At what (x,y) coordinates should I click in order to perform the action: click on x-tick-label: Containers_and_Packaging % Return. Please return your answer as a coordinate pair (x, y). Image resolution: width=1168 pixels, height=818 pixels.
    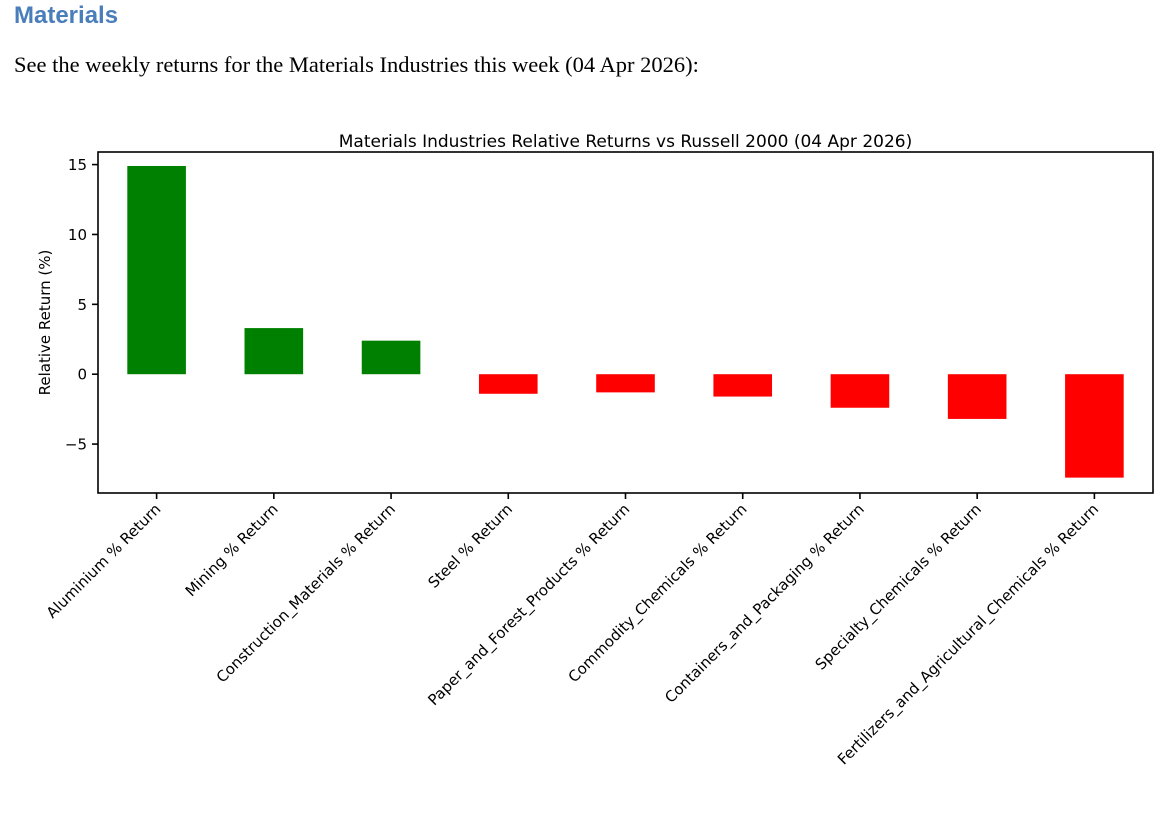
    Looking at the image, I should click on (764, 603).